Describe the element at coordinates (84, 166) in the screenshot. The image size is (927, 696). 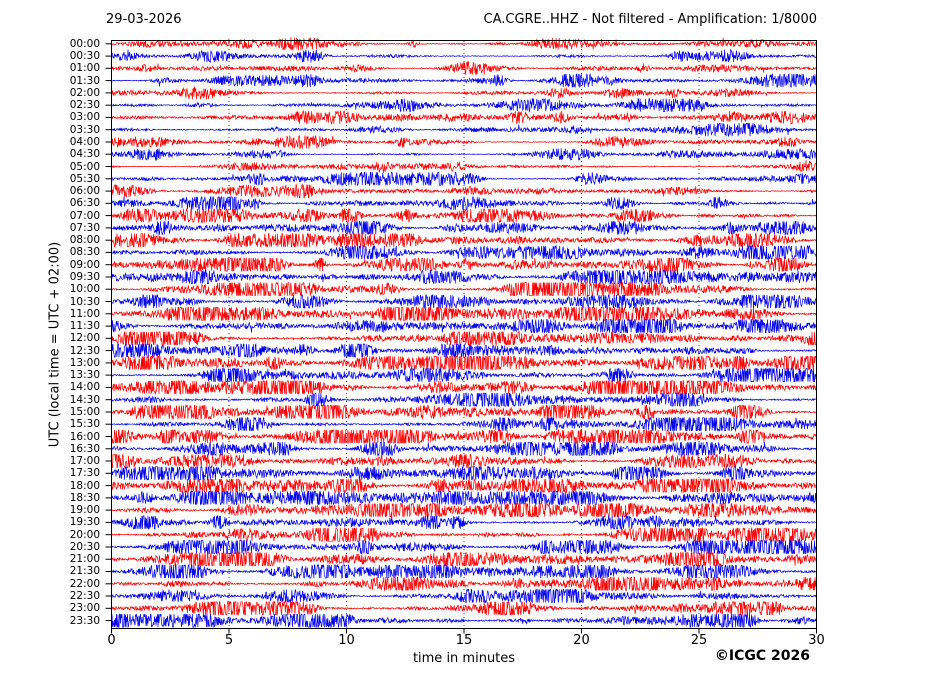
I see `y-tick-label: 05:00` at that location.